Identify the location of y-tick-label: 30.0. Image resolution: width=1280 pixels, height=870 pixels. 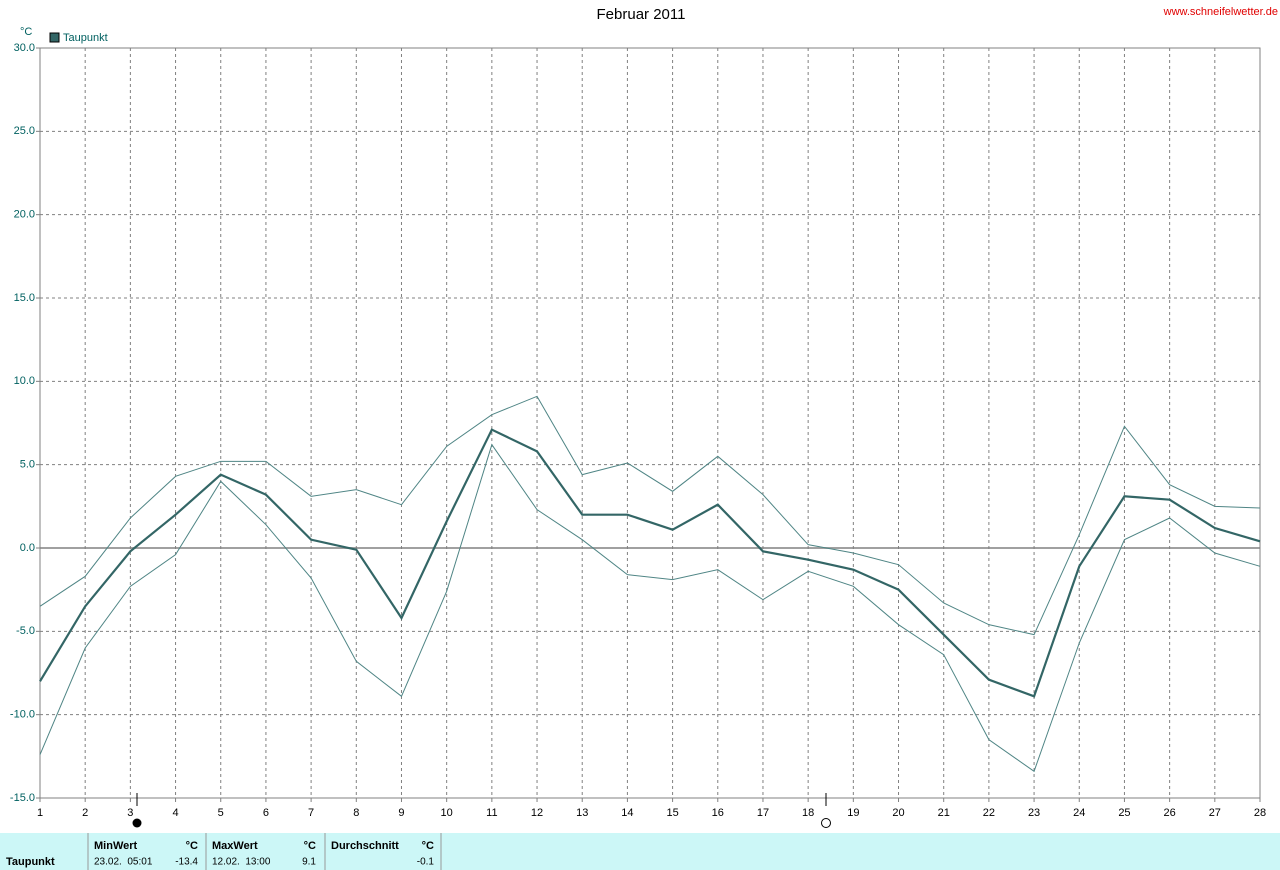
(24, 48).